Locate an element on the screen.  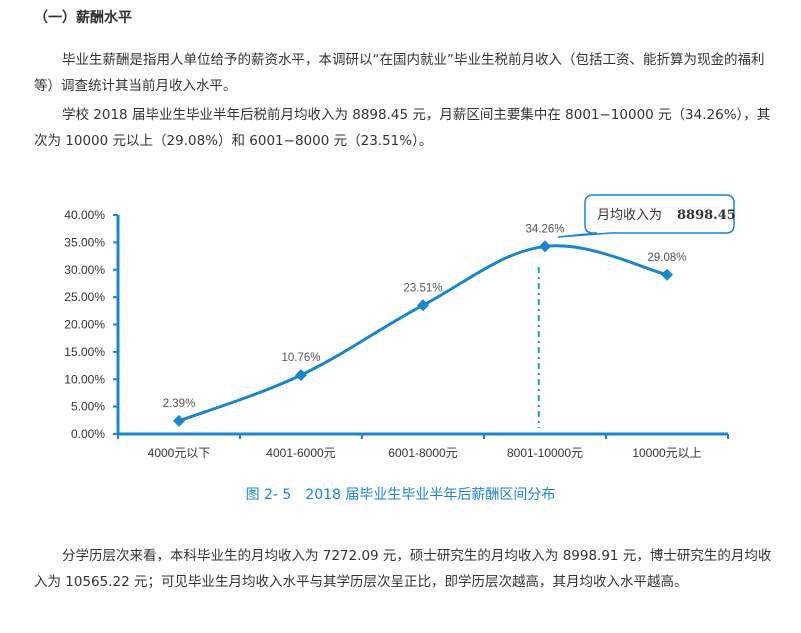
x-tick-label: 6001-8000元 is located at coordinates (422, 453).